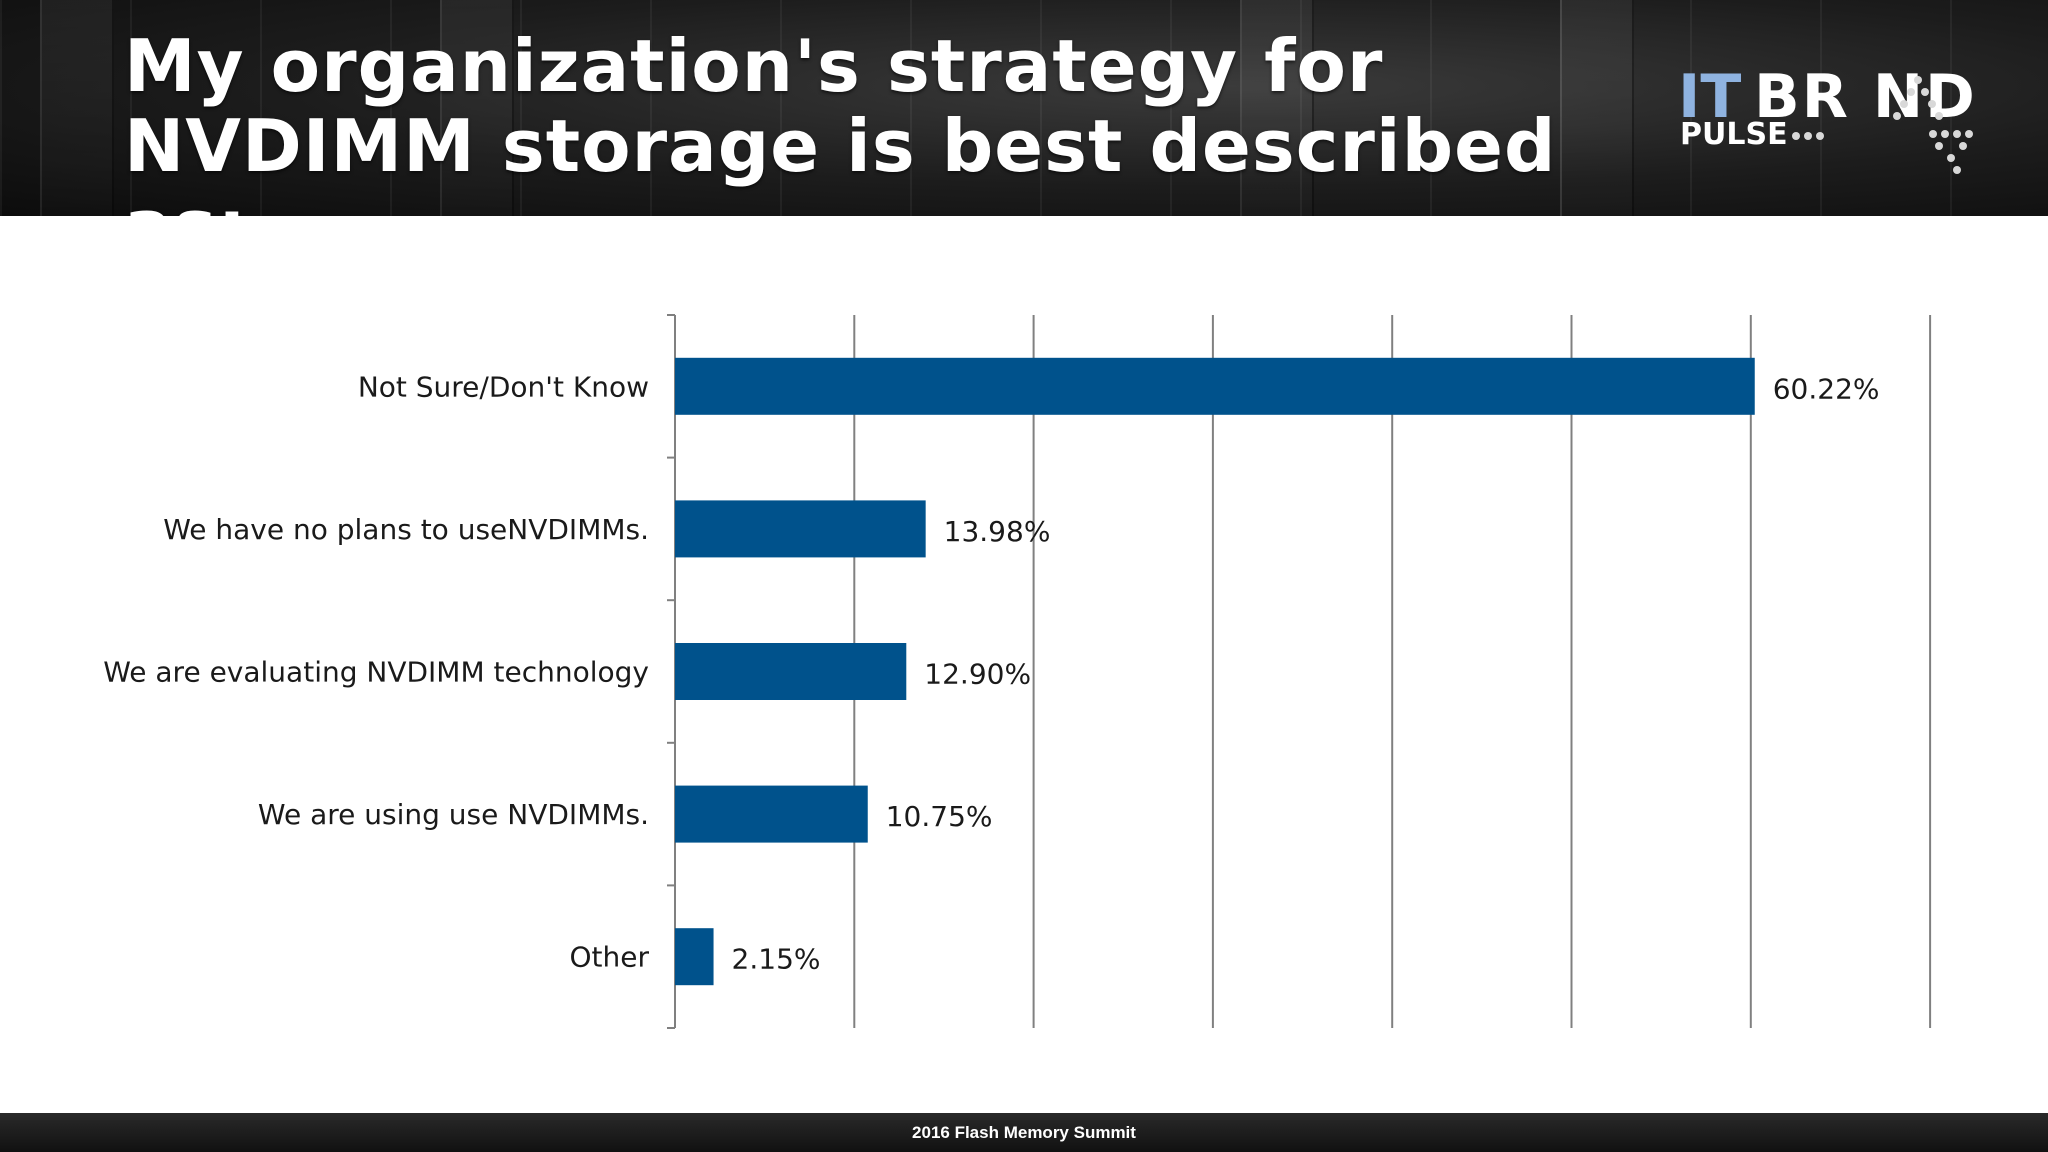 Image resolution: width=2048 pixels, height=1152 pixels. I want to click on itbrand-pulse-logo: IT BR ND PULSE, so click(1848, 121).